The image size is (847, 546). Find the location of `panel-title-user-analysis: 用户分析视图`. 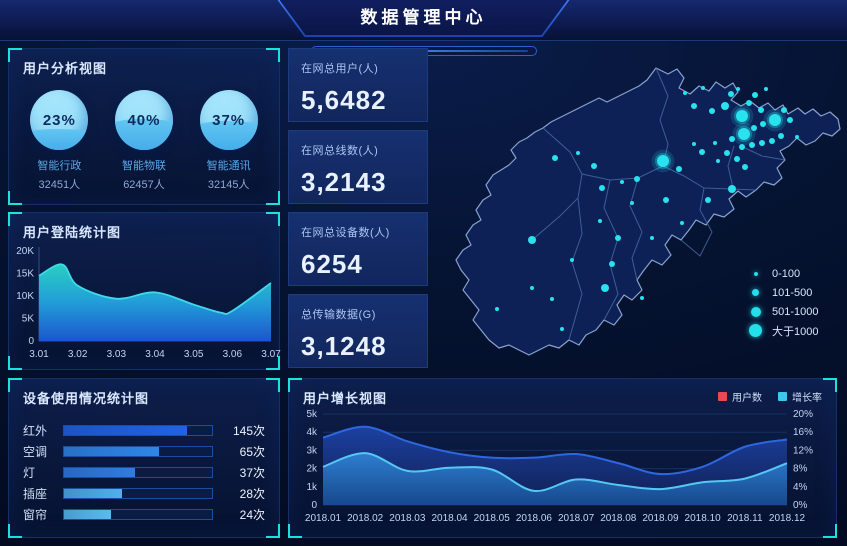

panel-title-user-analysis: 用户分析视图 is located at coordinates (65, 68).